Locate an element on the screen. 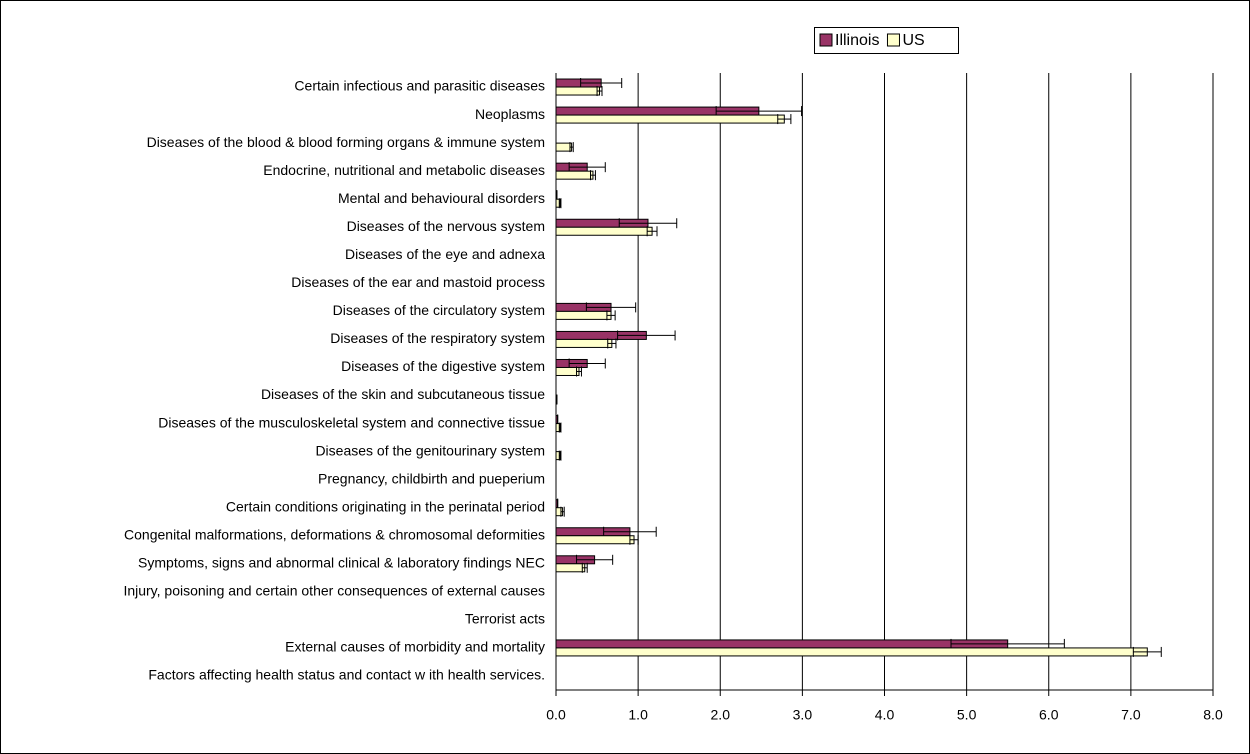 The width and height of the screenshot is (1250, 754). x-tick-label: 5.0 is located at coordinates (967, 715).